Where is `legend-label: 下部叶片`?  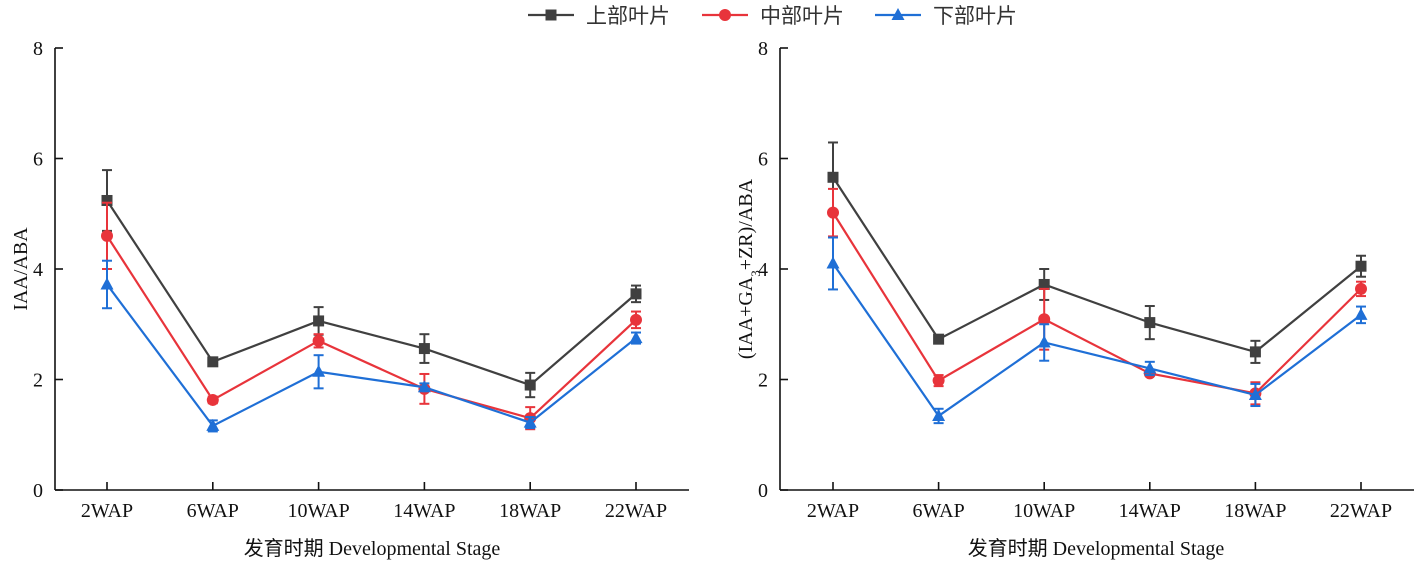 legend-label: 下部叶片 is located at coordinates (975, 16).